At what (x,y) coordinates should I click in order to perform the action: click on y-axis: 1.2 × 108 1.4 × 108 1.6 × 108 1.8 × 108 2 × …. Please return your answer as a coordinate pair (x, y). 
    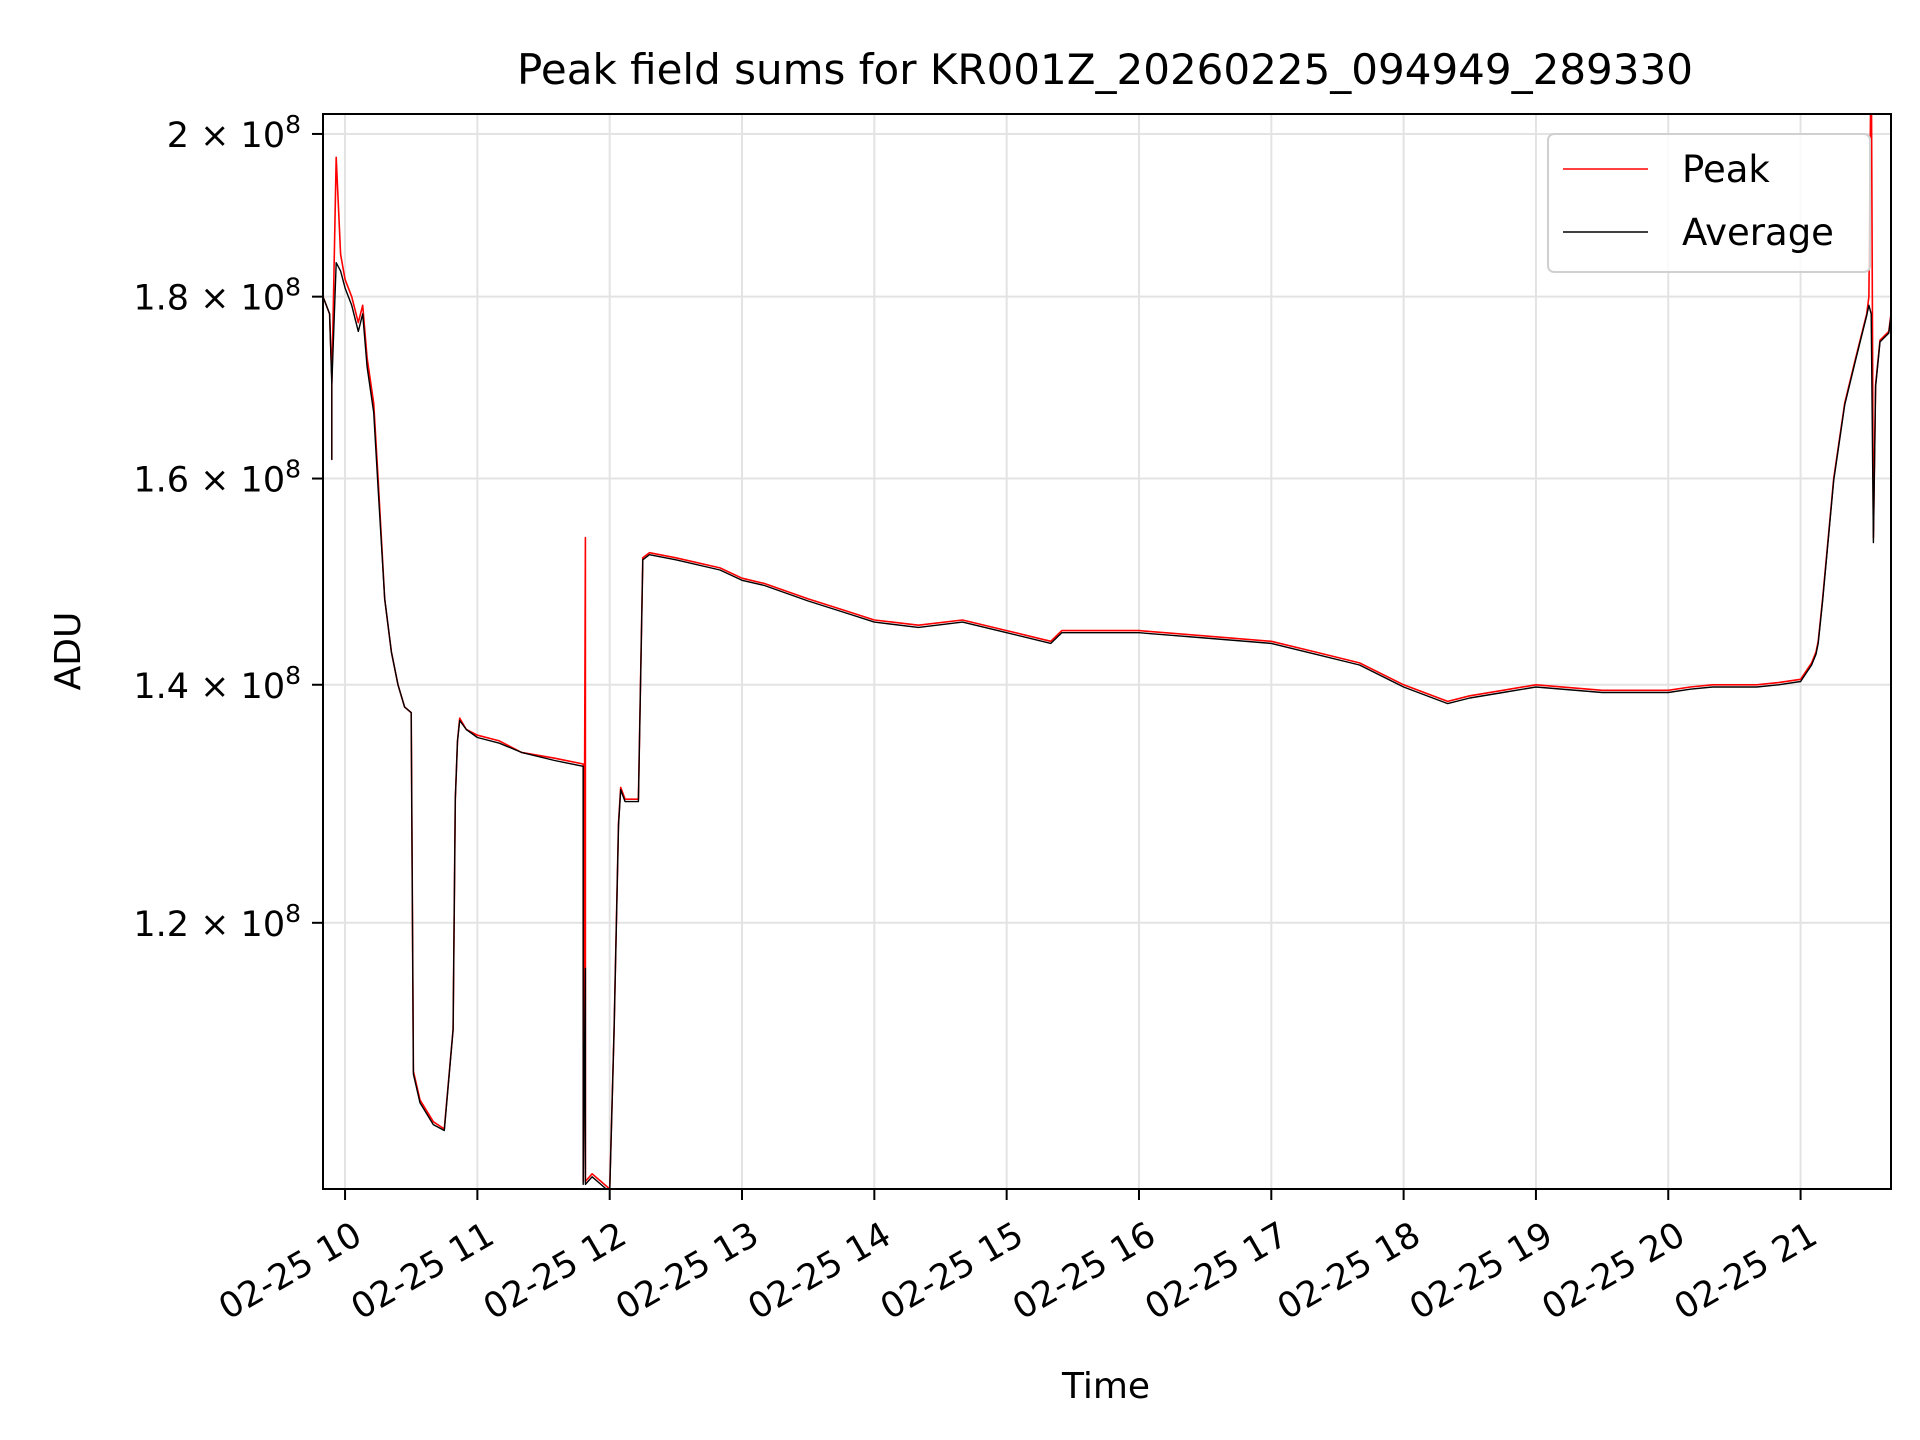
    Looking at the image, I should click on (228, 527).